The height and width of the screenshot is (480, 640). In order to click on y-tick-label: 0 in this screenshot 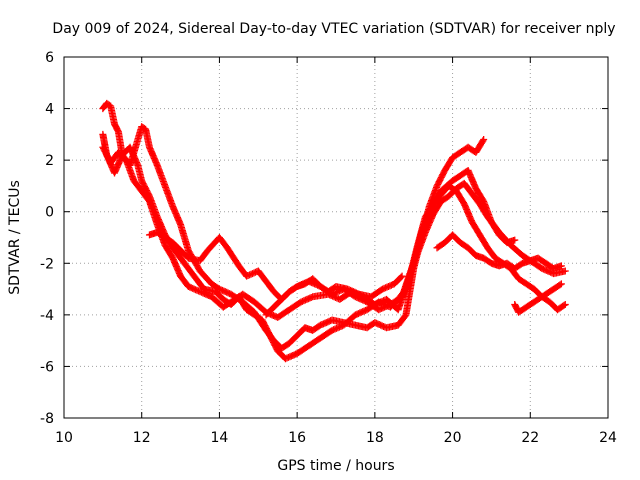, I will do `click(49, 213)`.